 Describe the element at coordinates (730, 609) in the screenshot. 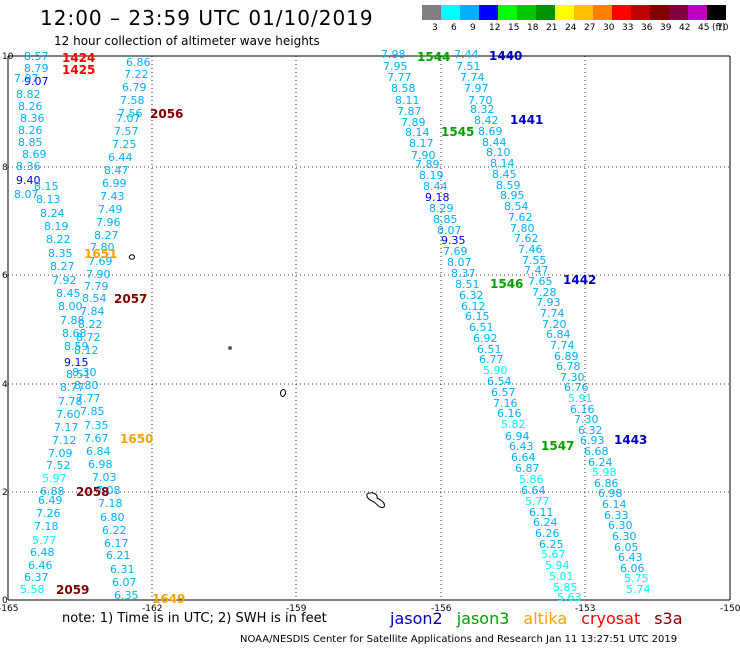

I see `x-tick-label: -150` at that location.